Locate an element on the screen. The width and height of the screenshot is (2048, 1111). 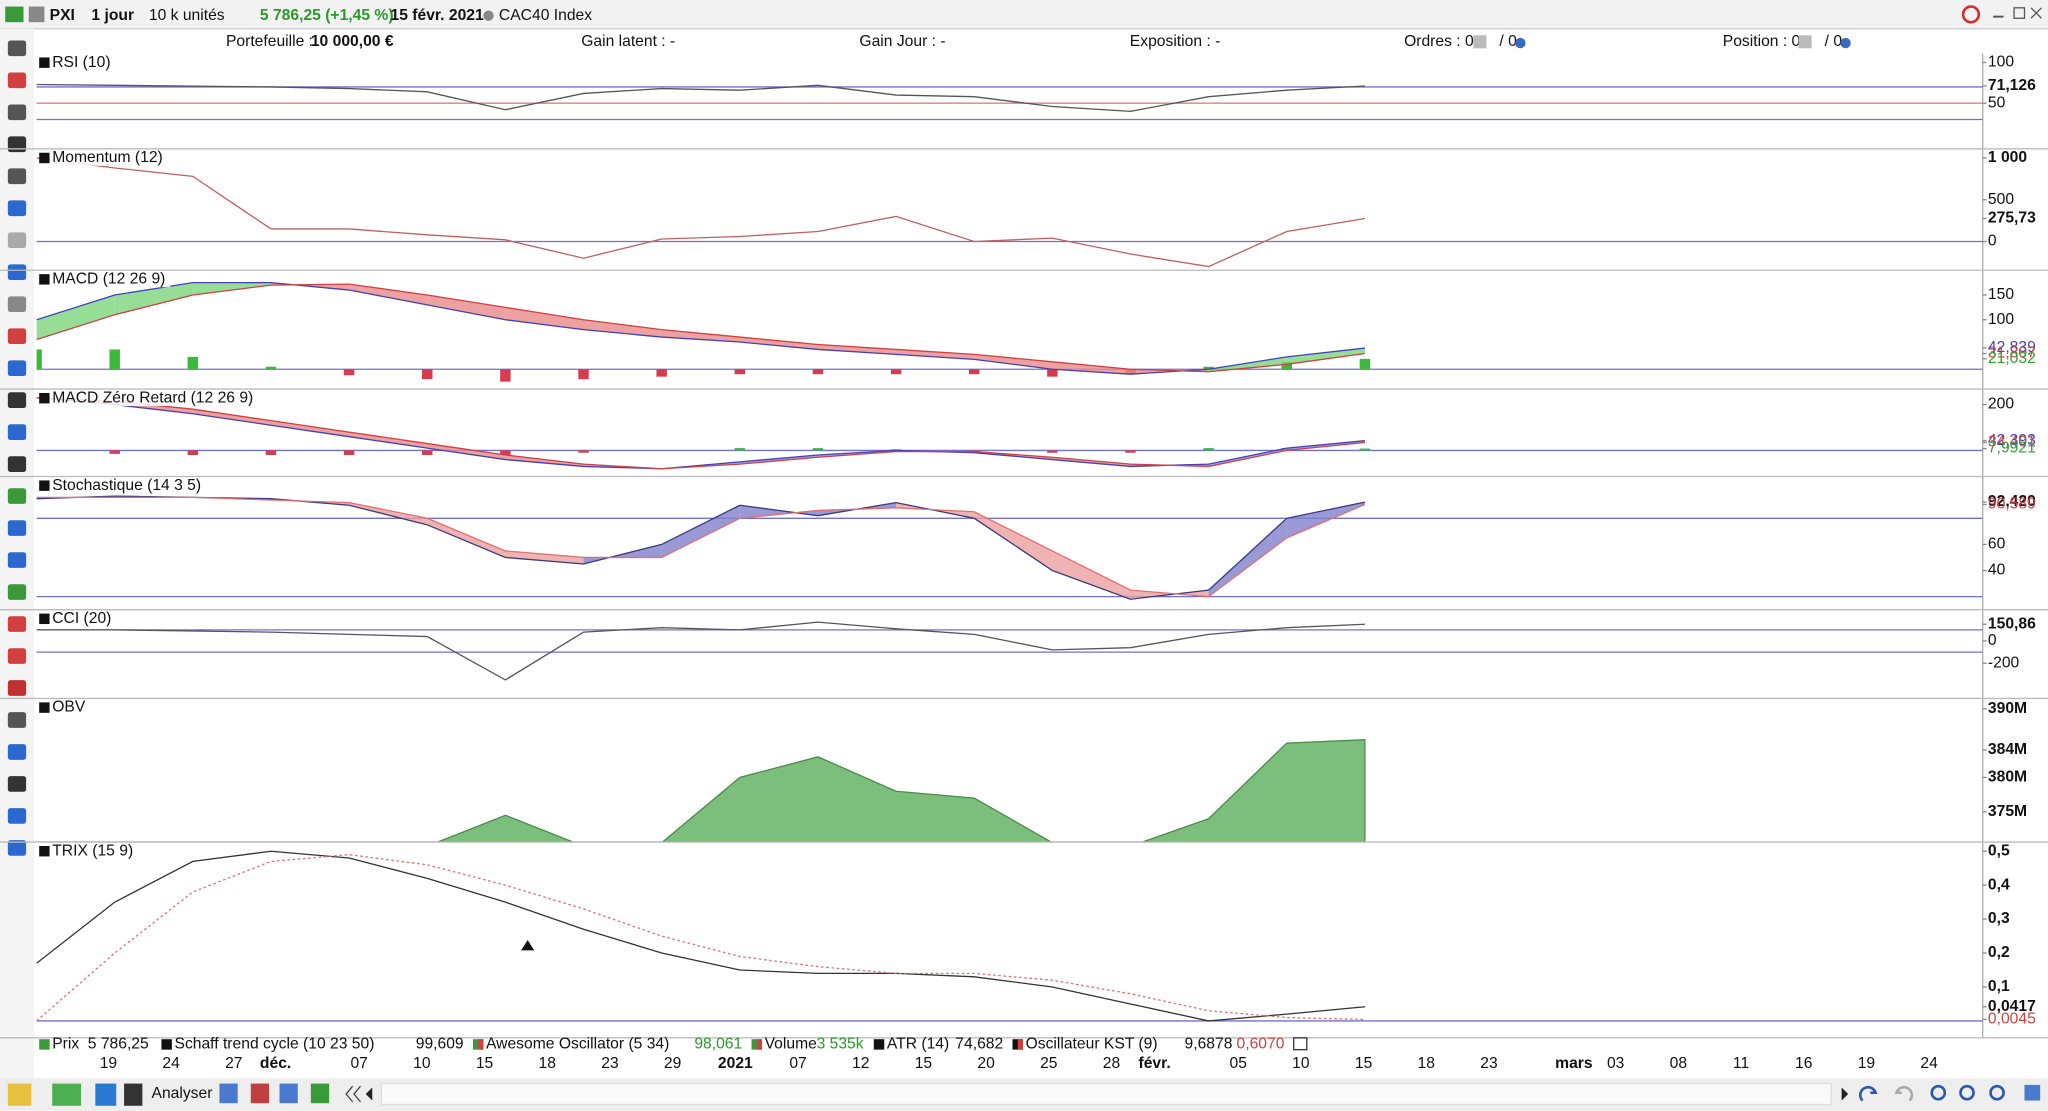
y-tick-label: 390M is located at coordinates (2007, 708).